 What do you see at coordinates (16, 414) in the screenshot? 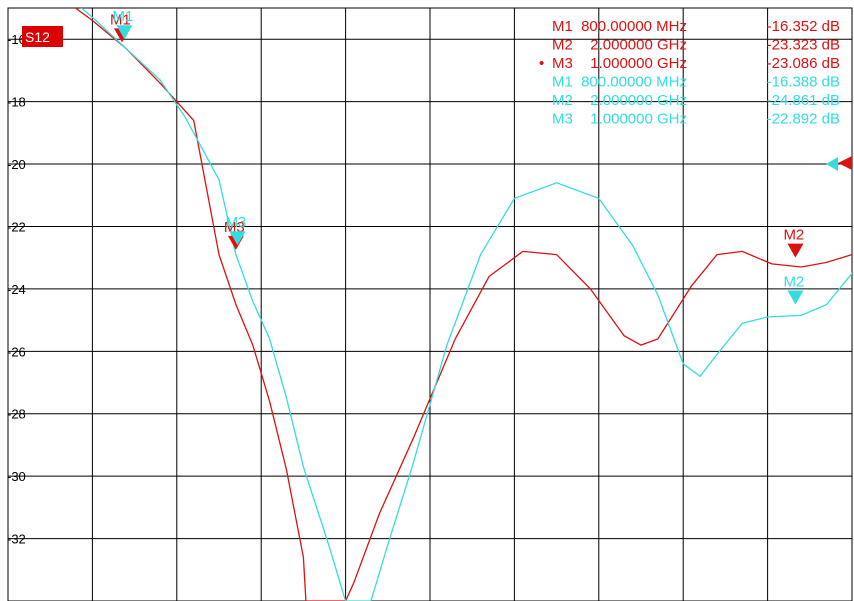
I see `y-tick-label: -28` at bounding box center [16, 414].